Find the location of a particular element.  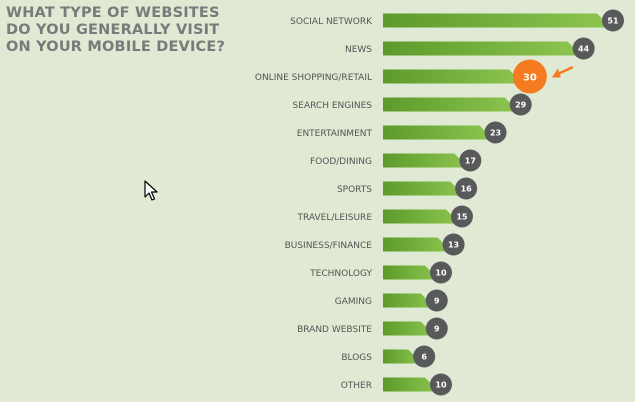

highlight-arrow-head is located at coordinates (556, 73).